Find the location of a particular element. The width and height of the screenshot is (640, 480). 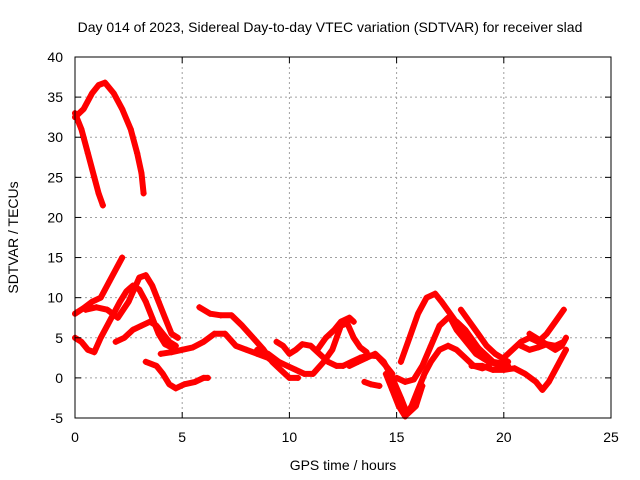

y-tick-label: 20 is located at coordinates (55, 217).